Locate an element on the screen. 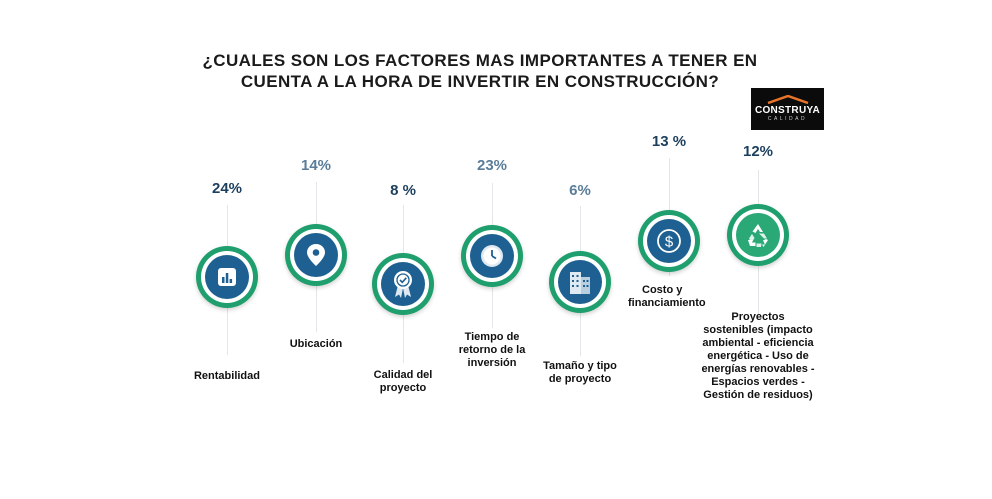 Image resolution: width=992 pixels, height=499 pixels. bar-chart-icon is located at coordinates (227, 277).